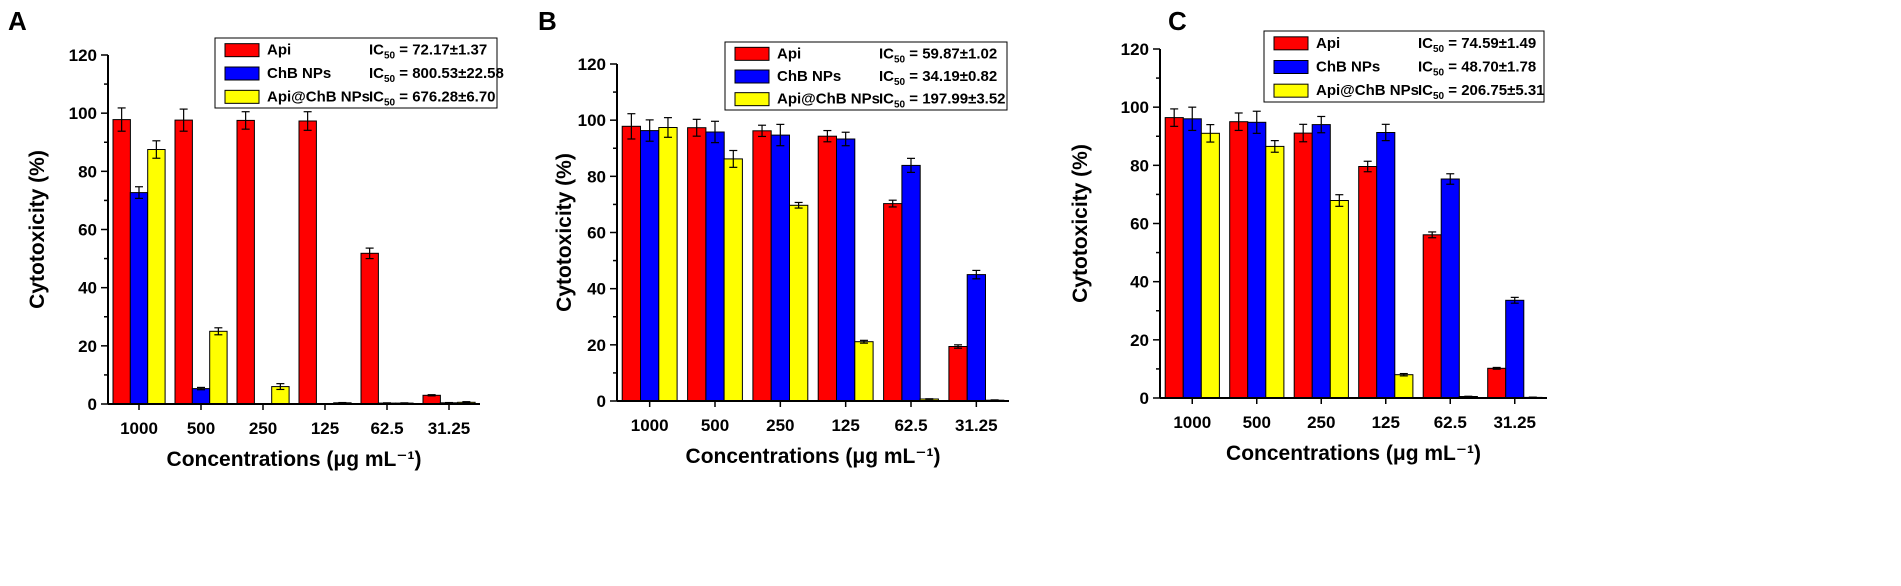  I want to click on ic50-value: = 74.59±1.49, so click(1490, 43).